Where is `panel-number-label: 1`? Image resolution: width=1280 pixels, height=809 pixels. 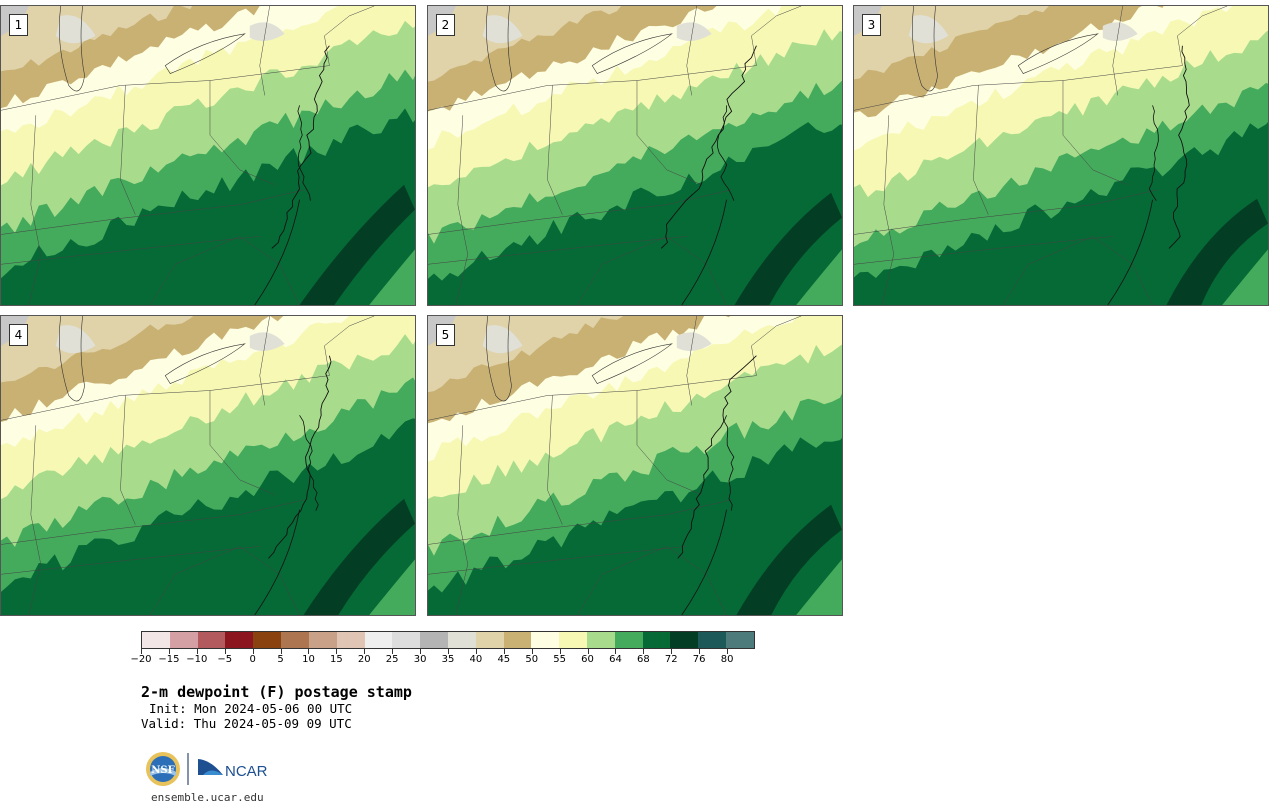
panel-number-label: 1 is located at coordinates (18, 25).